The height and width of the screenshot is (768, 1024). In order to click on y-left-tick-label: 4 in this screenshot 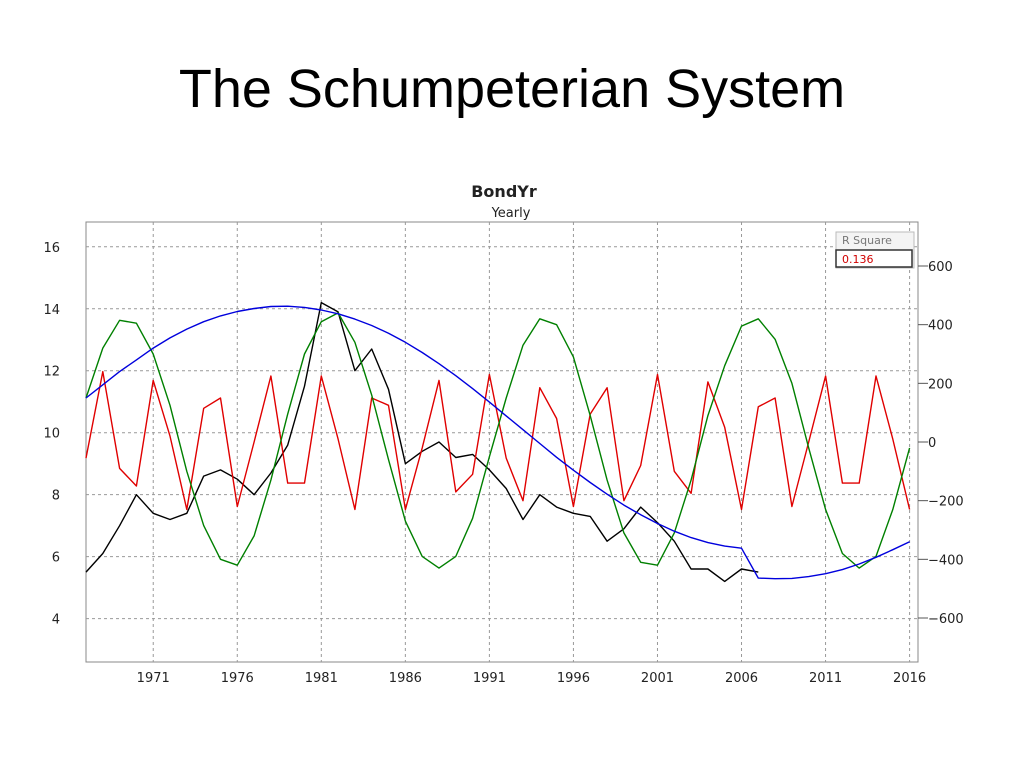, I will do `click(56, 620)`.